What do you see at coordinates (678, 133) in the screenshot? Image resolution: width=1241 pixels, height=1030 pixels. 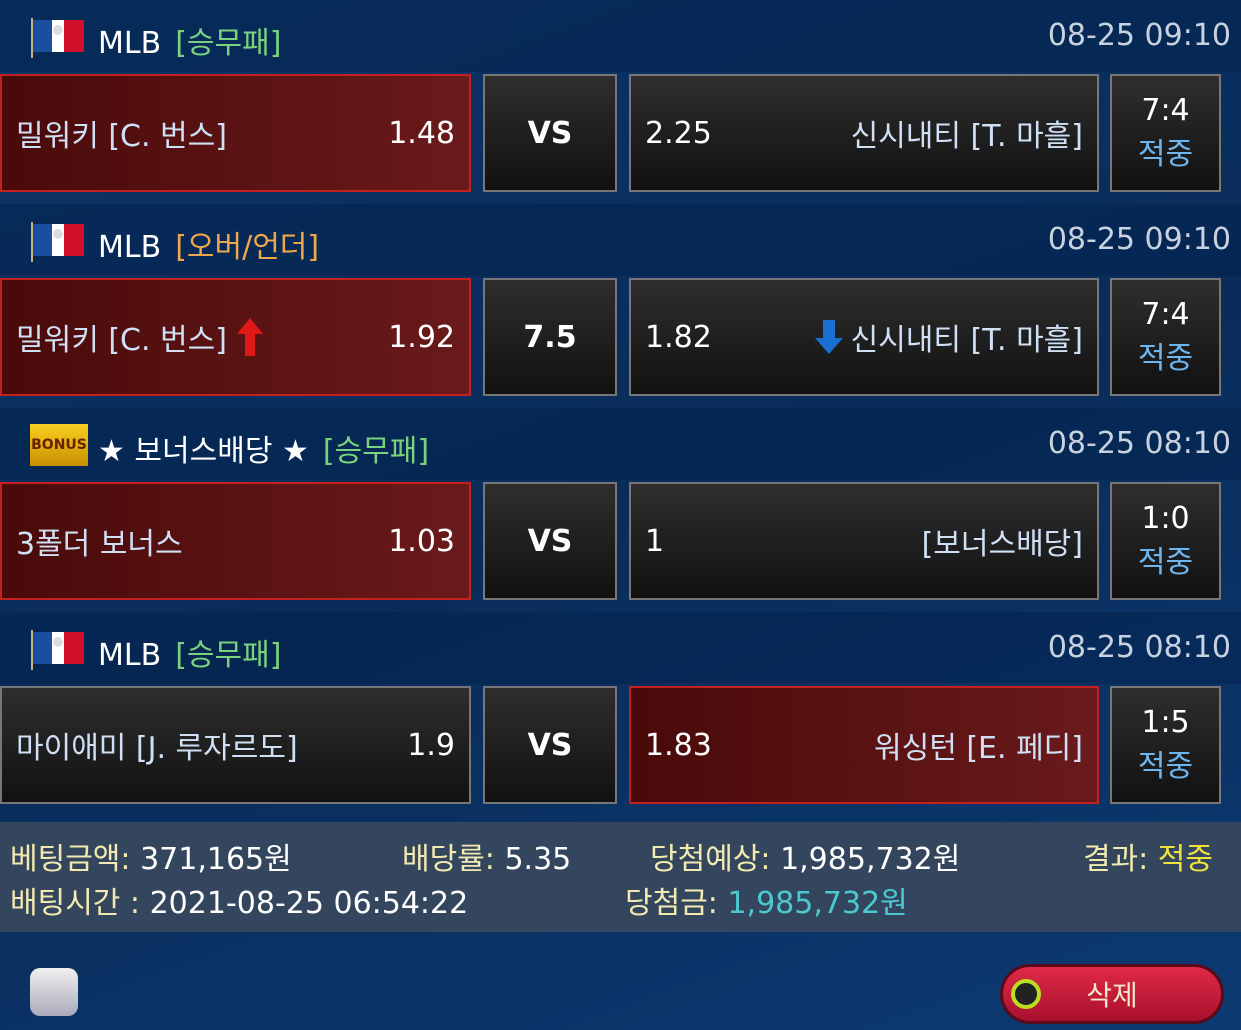 I see `away-odds: 2.25` at bounding box center [678, 133].